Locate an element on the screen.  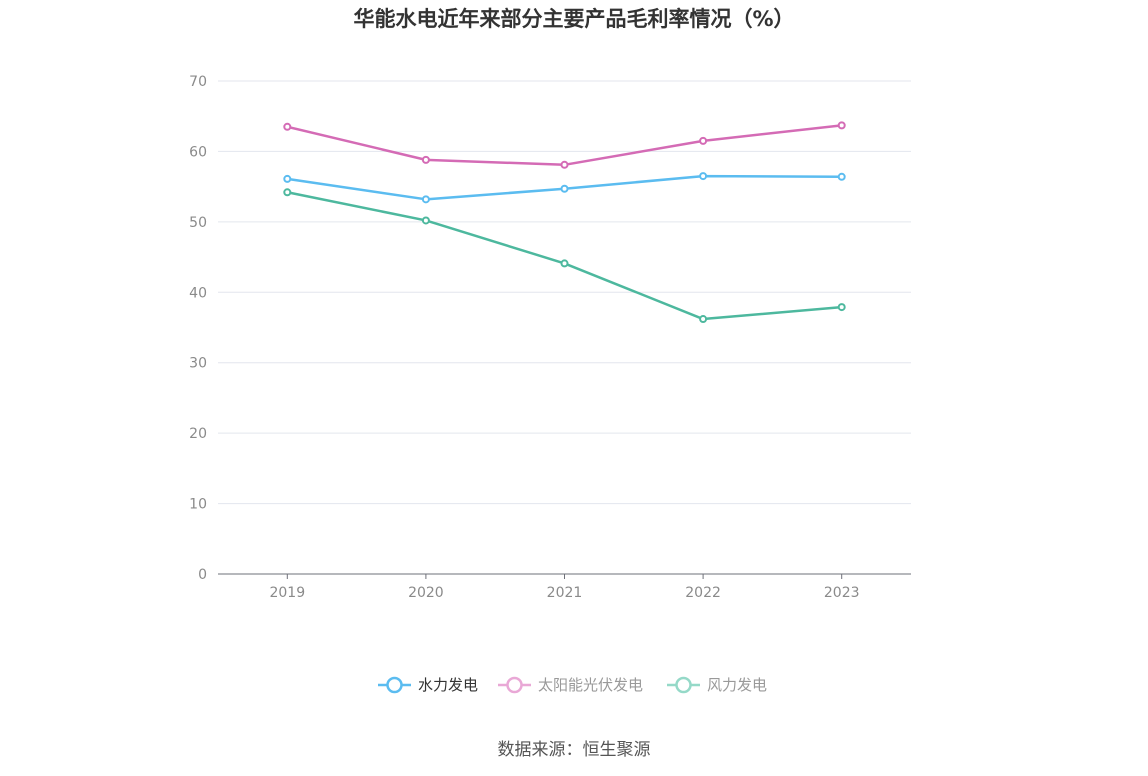
legend-item: 太阳能光伏发电 is located at coordinates (570, 685).